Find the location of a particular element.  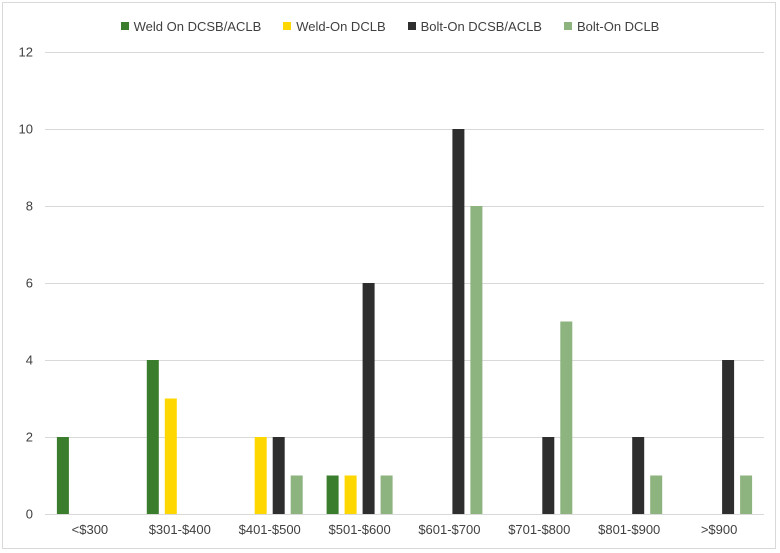

x-tick-label: $301-$400 is located at coordinates (180, 529).